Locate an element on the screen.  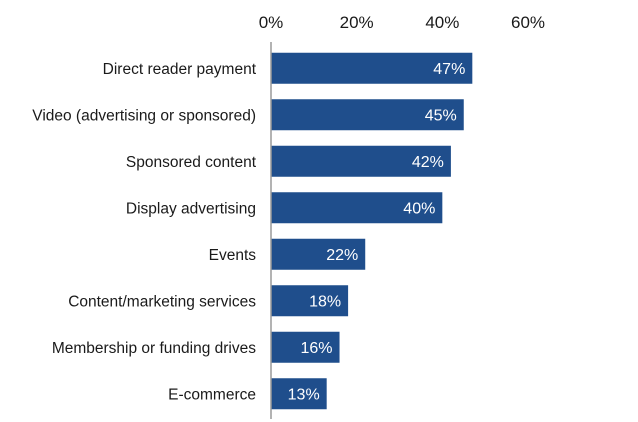
x-tick-label: 0% is located at coordinates (271, 22).